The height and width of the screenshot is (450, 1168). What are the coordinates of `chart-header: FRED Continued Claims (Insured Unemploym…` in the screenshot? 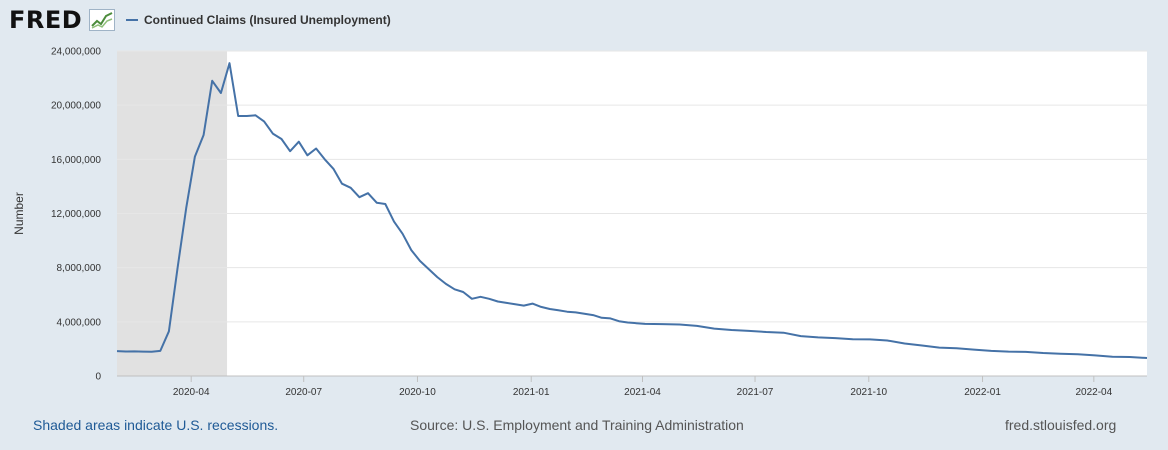 It's located at (584, 20).